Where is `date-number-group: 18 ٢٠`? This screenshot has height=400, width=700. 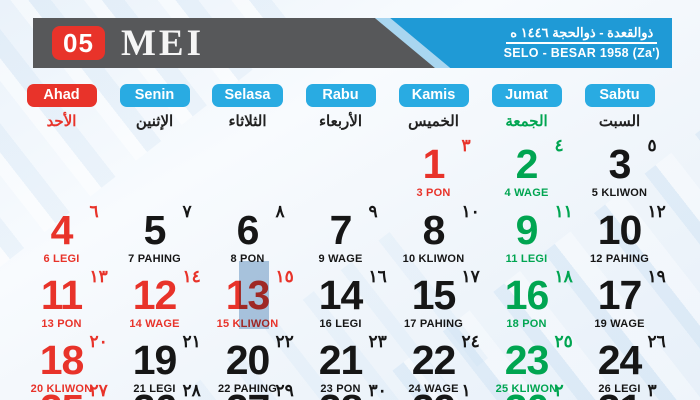
date-number-group: 18 ٢٠ is located at coordinates (61, 357).